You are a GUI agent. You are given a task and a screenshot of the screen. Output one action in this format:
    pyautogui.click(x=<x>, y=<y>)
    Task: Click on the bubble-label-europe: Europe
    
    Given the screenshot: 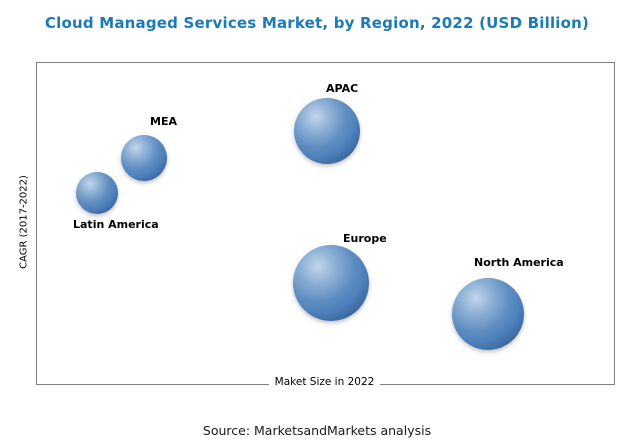 What is the action you would take?
    pyautogui.click(x=365, y=238)
    